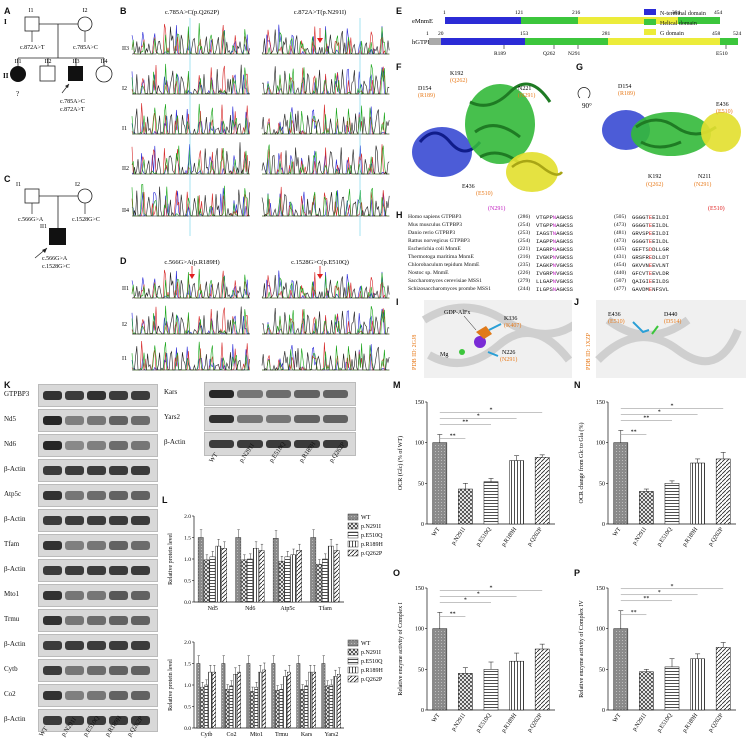 Image resolution: width=749 pixels, height=751 pixels. What do you see at coordinates (456, 74) in the screenshot?
I see `f-label: K192` at bounding box center [456, 74].